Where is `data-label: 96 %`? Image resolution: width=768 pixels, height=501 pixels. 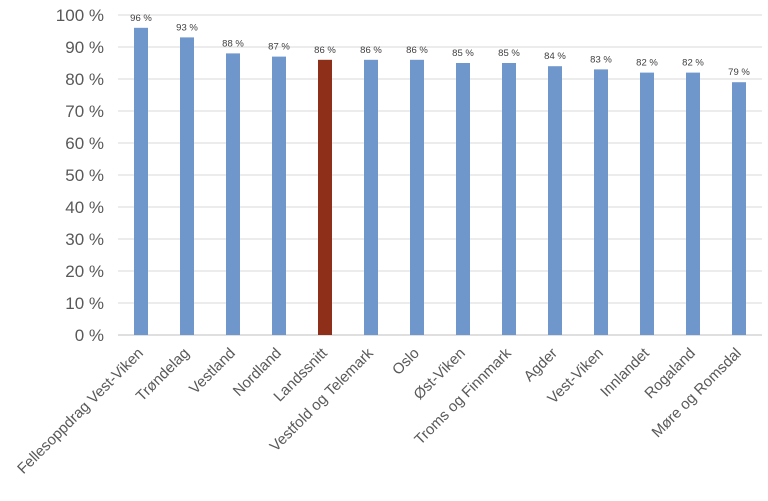
data-label: 96 % is located at coordinates (141, 18).